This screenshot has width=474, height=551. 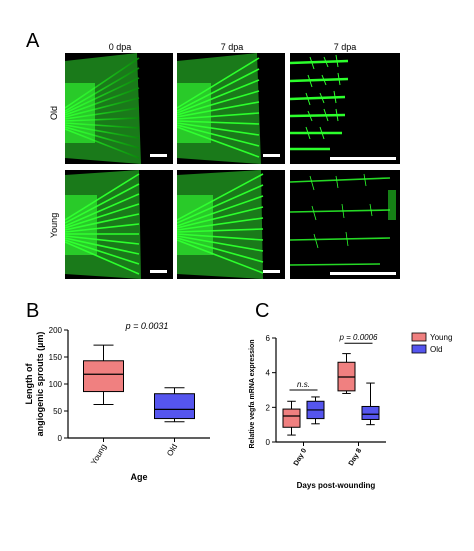 I want to click on box-young-0-box, so click(x=291, y=418).